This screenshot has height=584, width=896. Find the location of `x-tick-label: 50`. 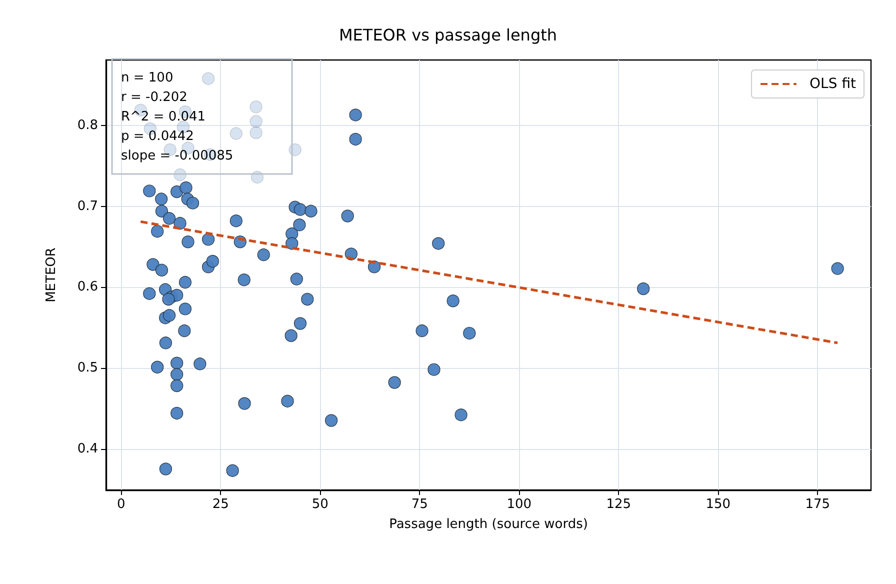

x-tick-label: 50 is located at coordinates (320, 504).